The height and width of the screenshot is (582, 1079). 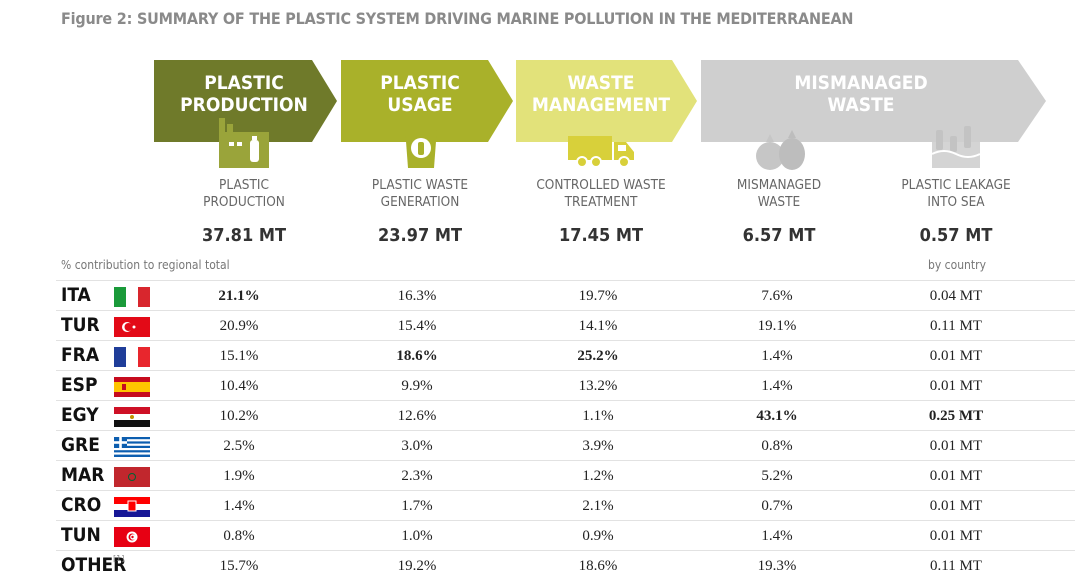 I want to click on table-cell: 20.9%, so click(x=239, y=326).